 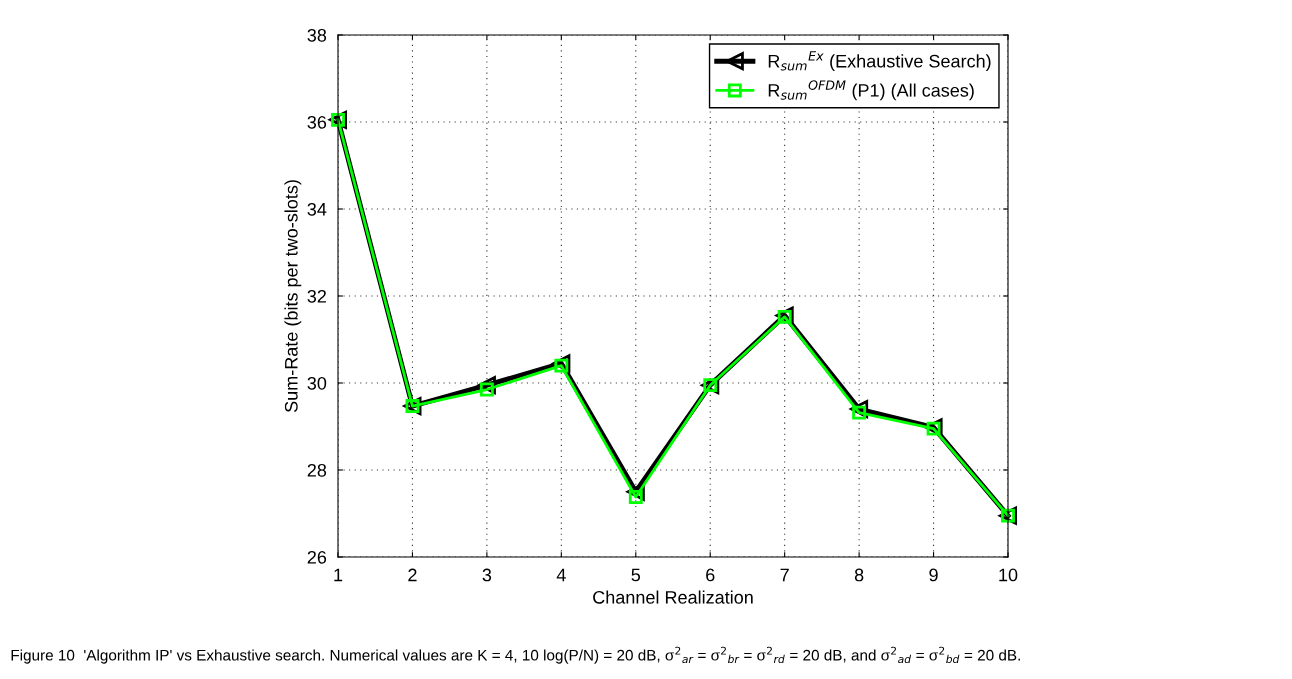 What do you see at coordinates (636, 575) in the screenshot?
I see `x-tick-label: 5` at bounding box center [636, 575].